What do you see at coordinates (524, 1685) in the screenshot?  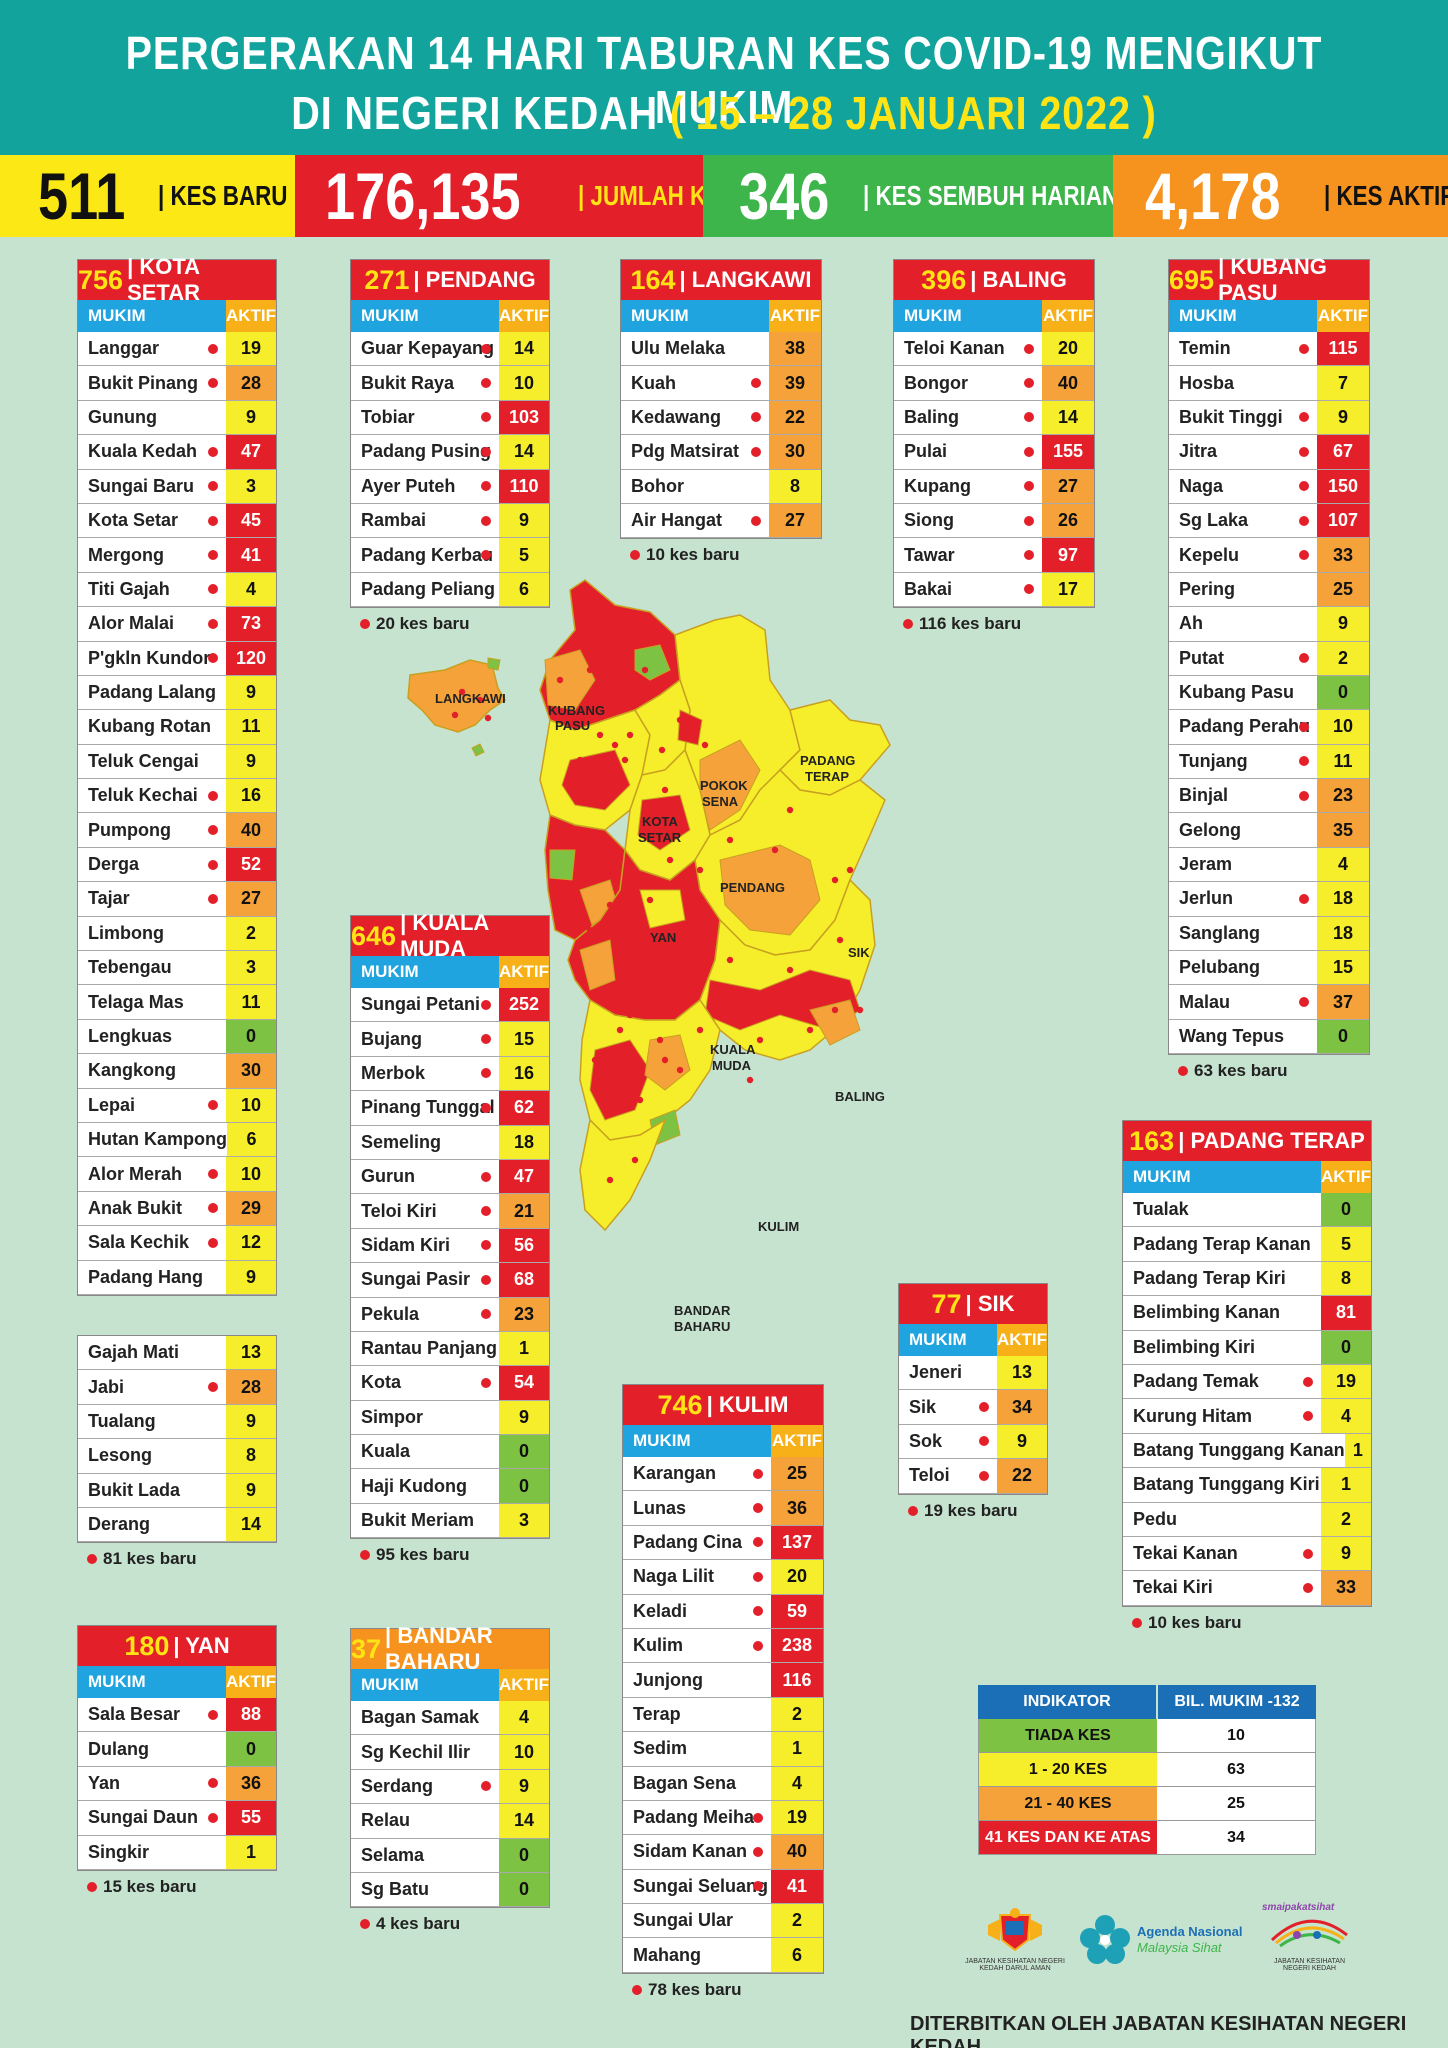 I see `header-aktif: AKTIF` at bounding box center [524, 1685].